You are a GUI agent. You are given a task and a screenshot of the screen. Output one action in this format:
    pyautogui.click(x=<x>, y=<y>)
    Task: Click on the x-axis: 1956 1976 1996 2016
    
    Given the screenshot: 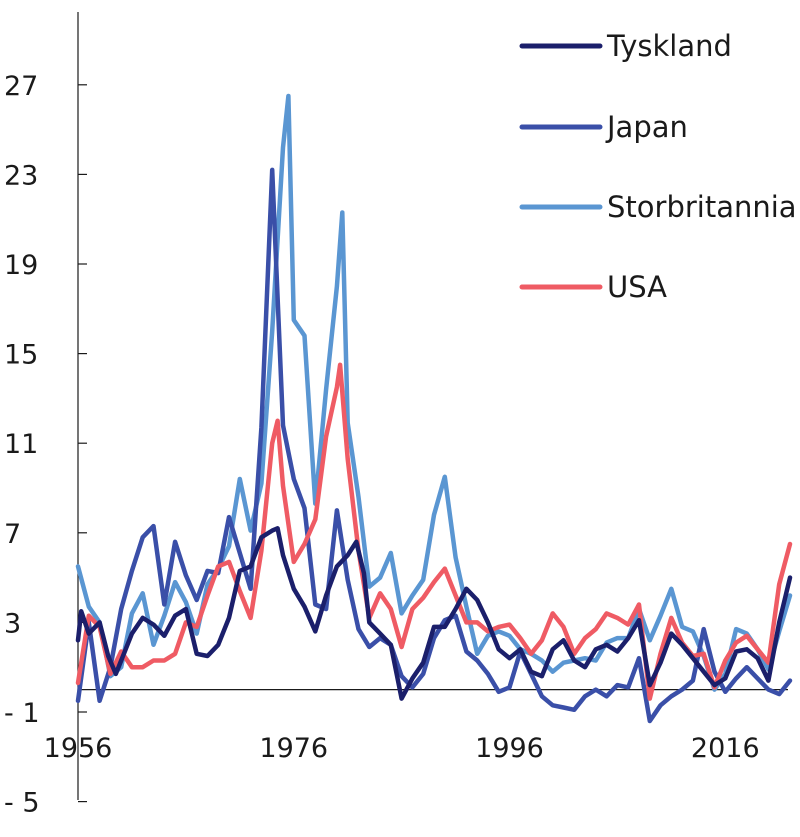 What is the action you would take?
    pyautogui.click(x=402, y=748)
    